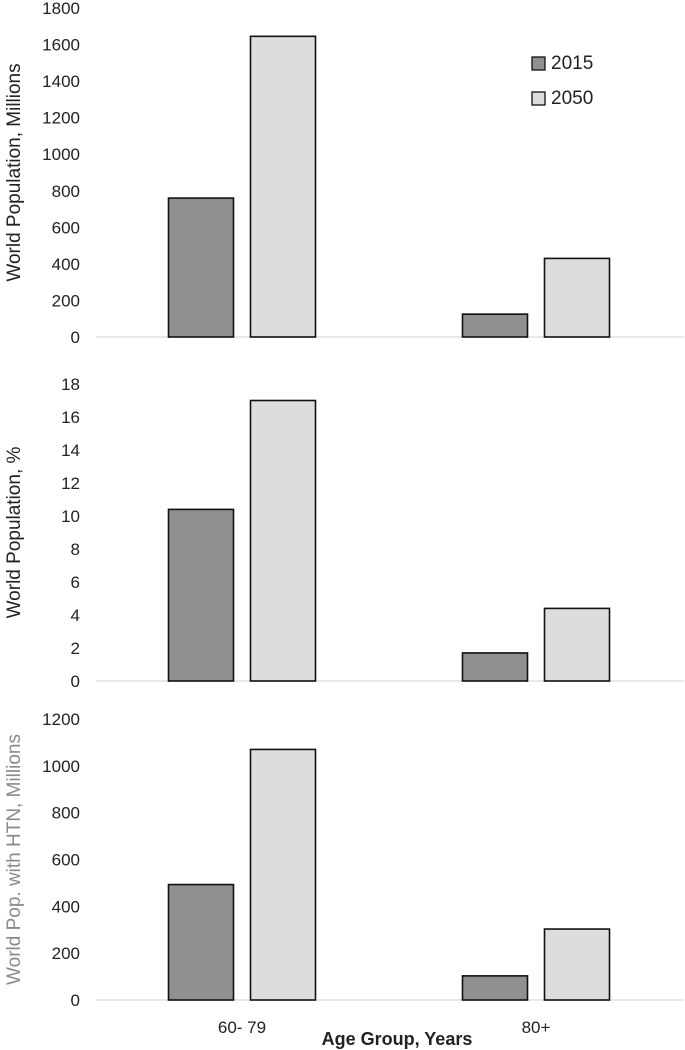  Describe the element at coordinates (61, 45) in the screenshot. I see `y-tick-label: 1600` at that location.